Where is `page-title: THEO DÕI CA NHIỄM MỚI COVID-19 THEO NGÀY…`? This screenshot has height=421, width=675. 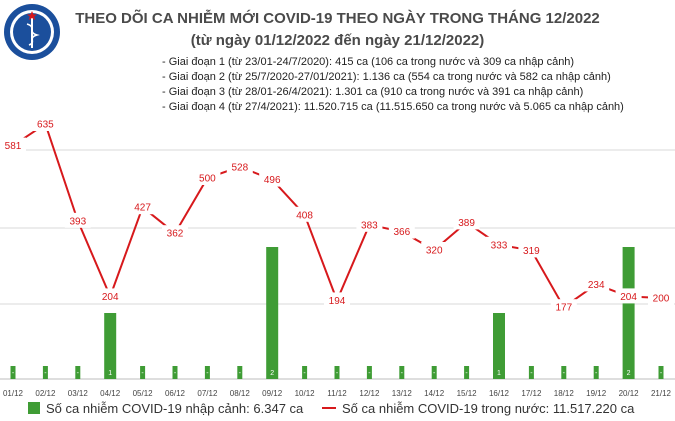 page-title: THEO DÕI CA NHIỄM MỚI COVID-19 THEO NGÀY… is located at coordinates (337, 18).